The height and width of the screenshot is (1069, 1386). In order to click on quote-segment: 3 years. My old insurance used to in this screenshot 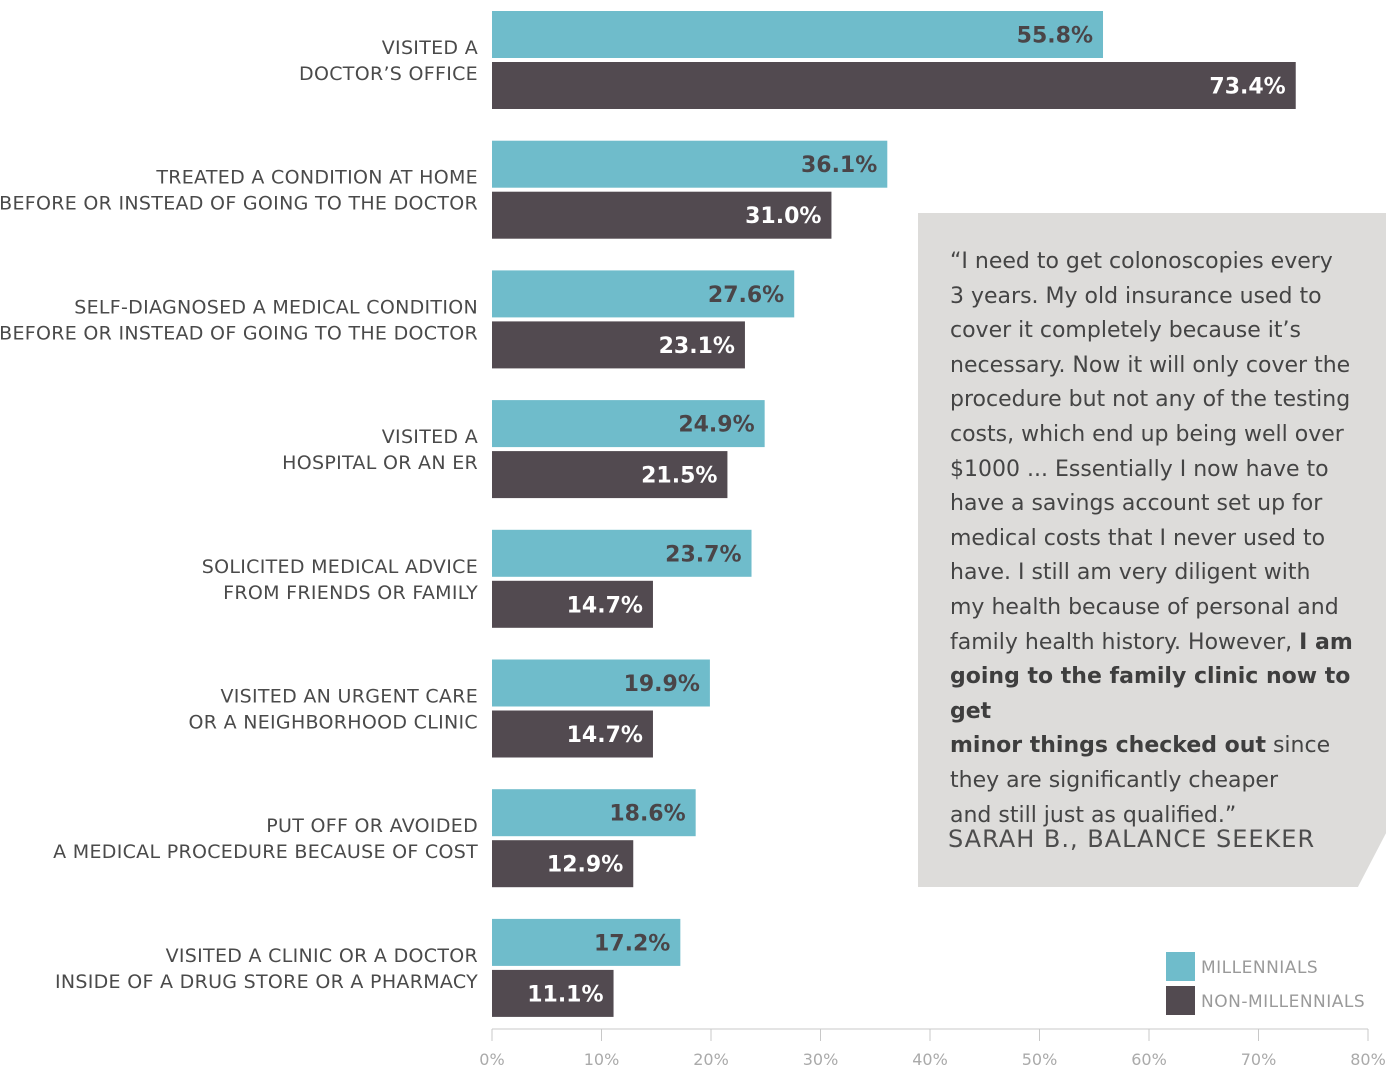, I will do `click(1136, 296)`.